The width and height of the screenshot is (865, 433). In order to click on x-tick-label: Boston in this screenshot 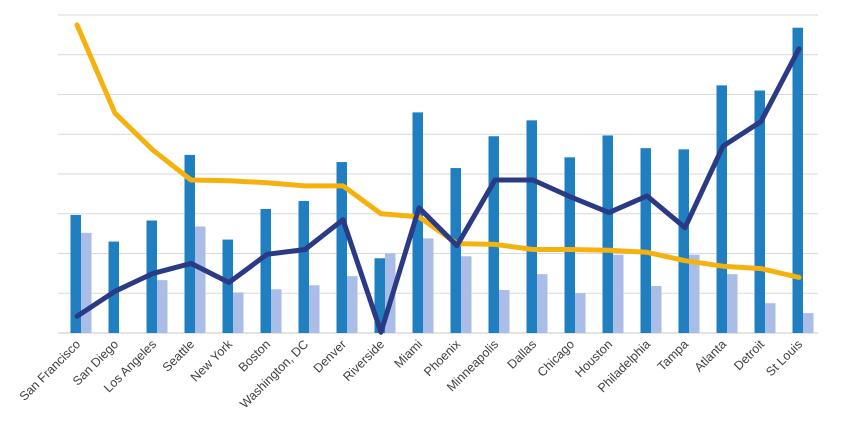, I will do `click(254, 355)`.